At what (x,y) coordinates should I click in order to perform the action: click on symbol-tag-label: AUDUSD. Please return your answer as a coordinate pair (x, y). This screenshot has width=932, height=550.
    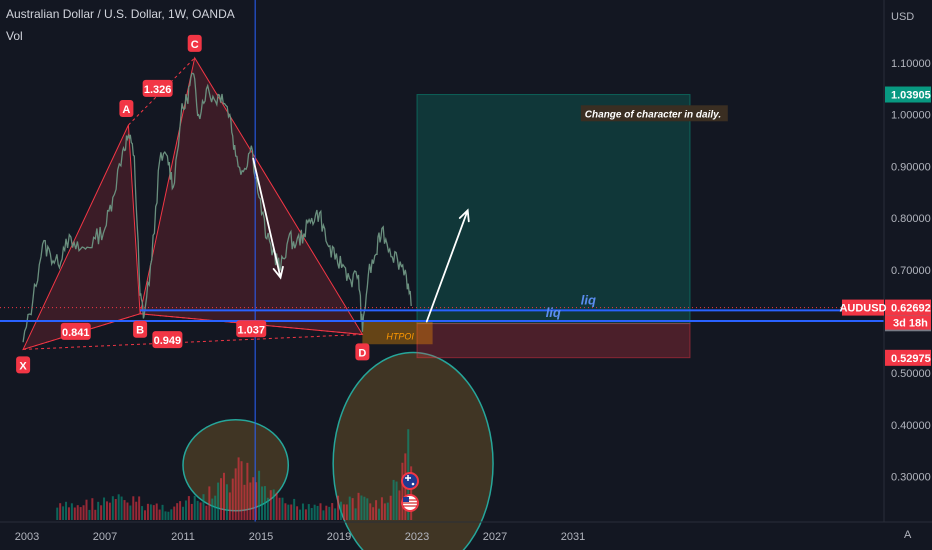
    Looking at the image, I should click on (862, 309).